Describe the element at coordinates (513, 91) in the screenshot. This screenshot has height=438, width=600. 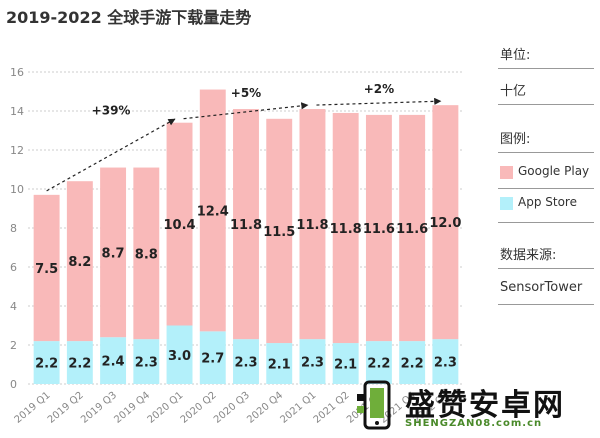
I see `unit-value: 十亿` at that location.